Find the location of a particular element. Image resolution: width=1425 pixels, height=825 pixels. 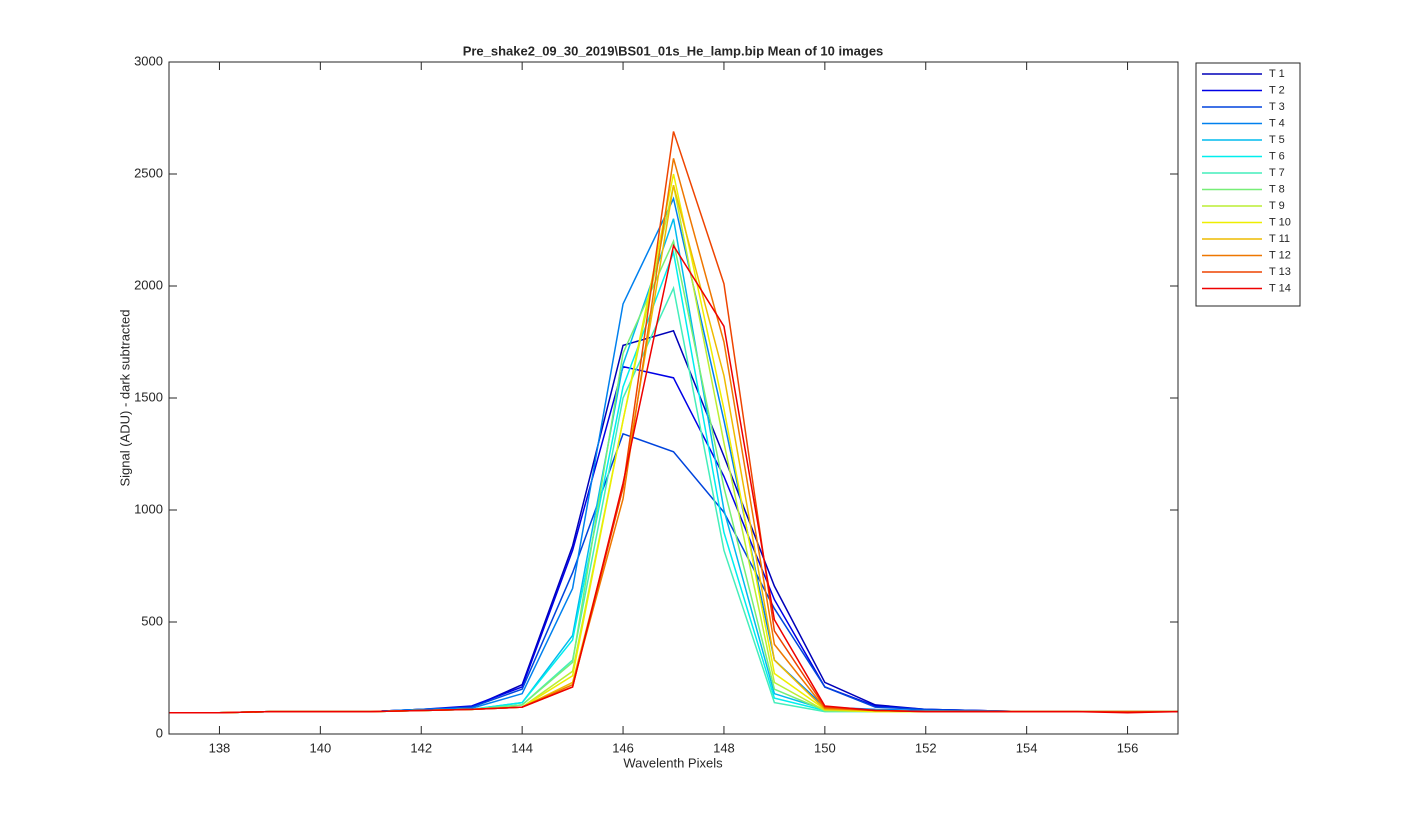

legend-label: T 1 is located at coordinates (1277, 74).